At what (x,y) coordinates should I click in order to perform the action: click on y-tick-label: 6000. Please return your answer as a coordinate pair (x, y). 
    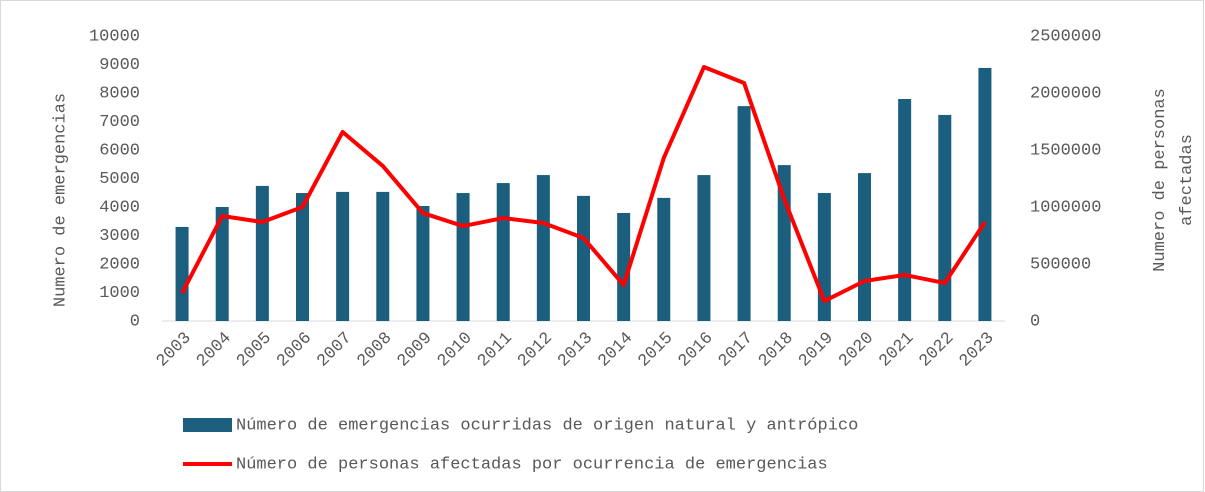
    Looking at the image, I should click on (119, 150).